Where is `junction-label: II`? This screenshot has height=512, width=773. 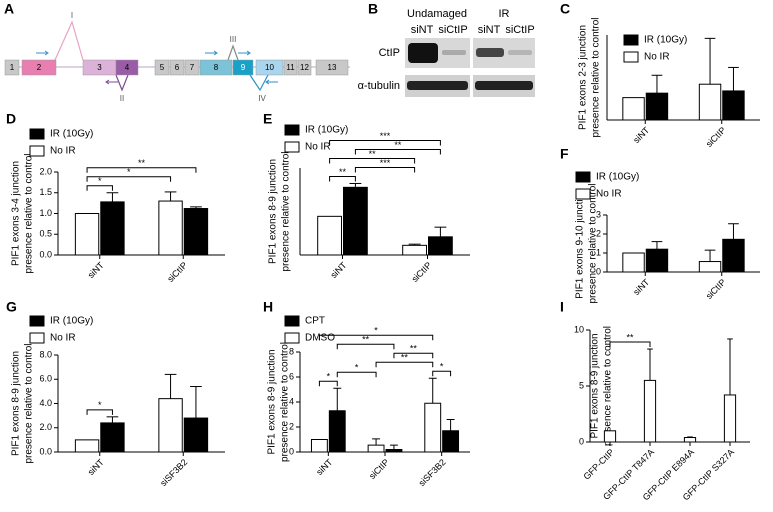
junction-label: II is located at coordinates (122, 98).